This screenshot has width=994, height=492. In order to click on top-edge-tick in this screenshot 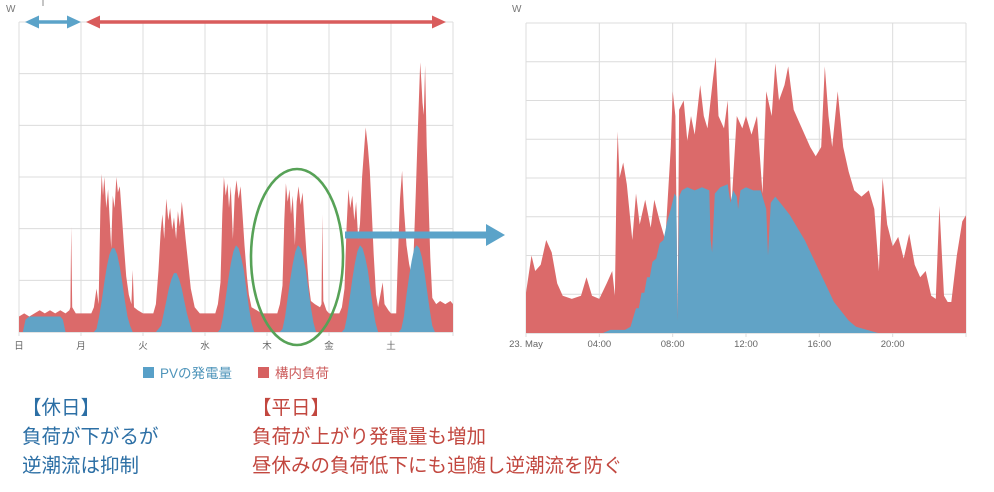, I will do `click(43, 3)`.